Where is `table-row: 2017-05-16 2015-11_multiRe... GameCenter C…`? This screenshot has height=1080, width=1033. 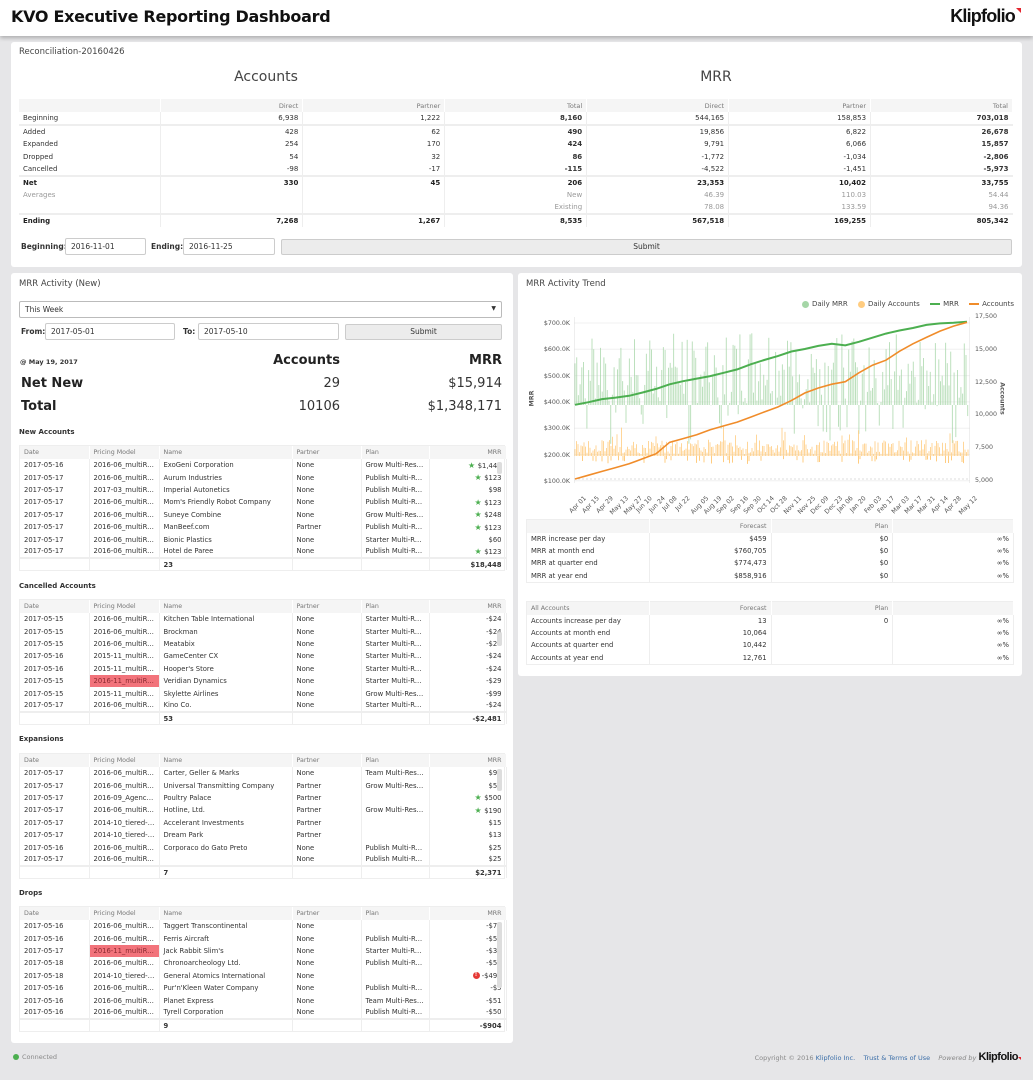 table-row: 2017-05-16 2015-11_multiRe... GameCenter C… is located at coordinates (263, 656).